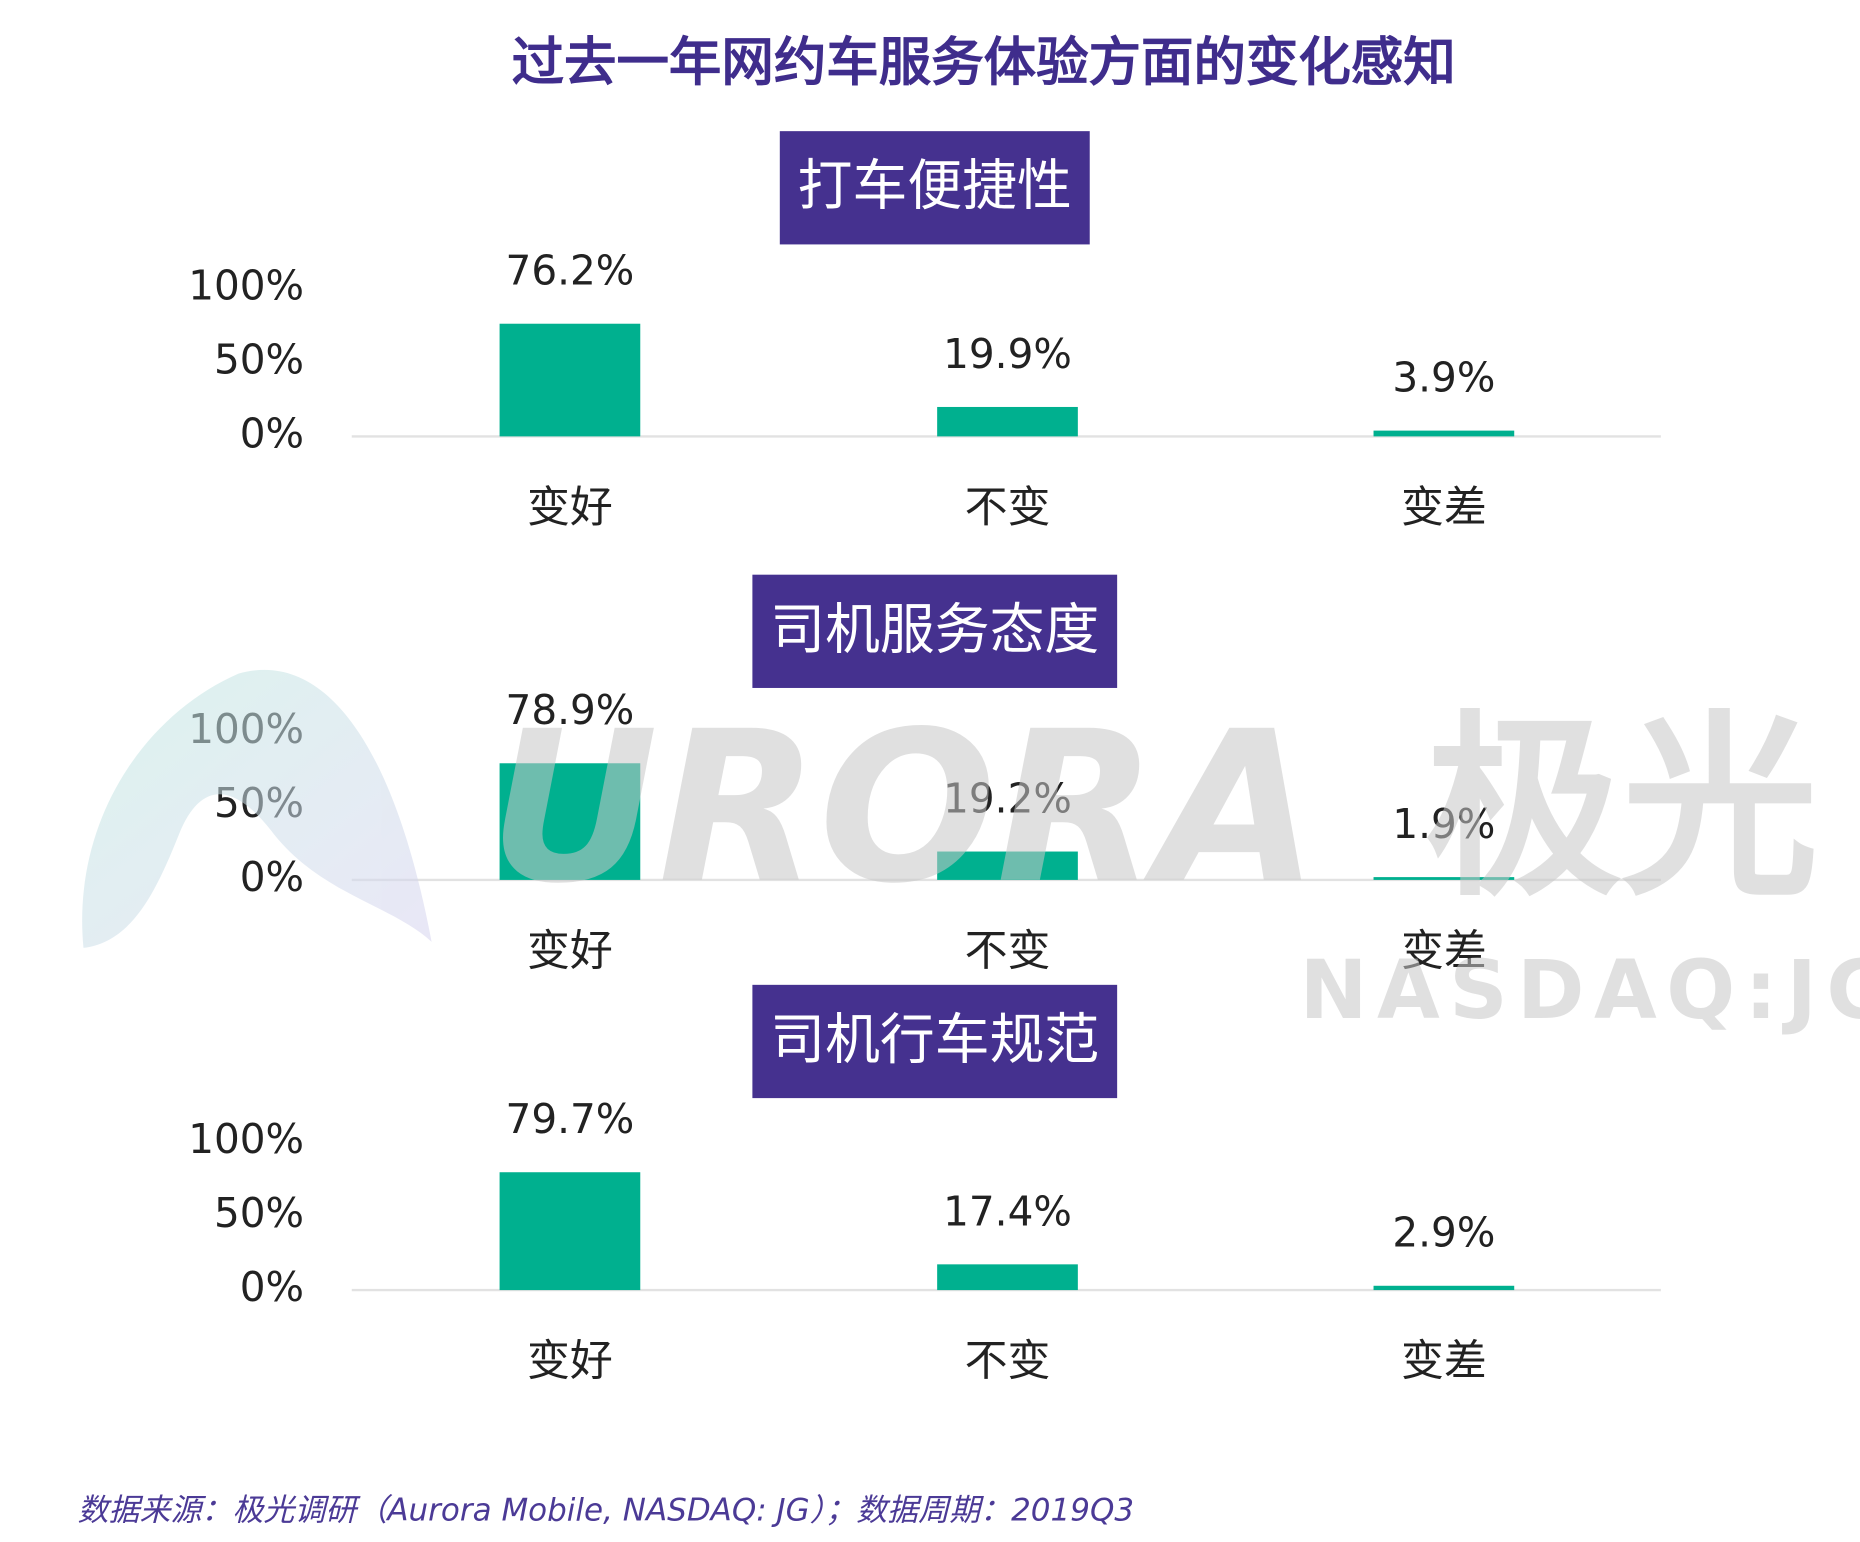 The height and width of the screenshot is (1542, 1860). Describe the element at coordinates (570, 1119) in the screenshot. I see `value-label: 79.7%` at that location.